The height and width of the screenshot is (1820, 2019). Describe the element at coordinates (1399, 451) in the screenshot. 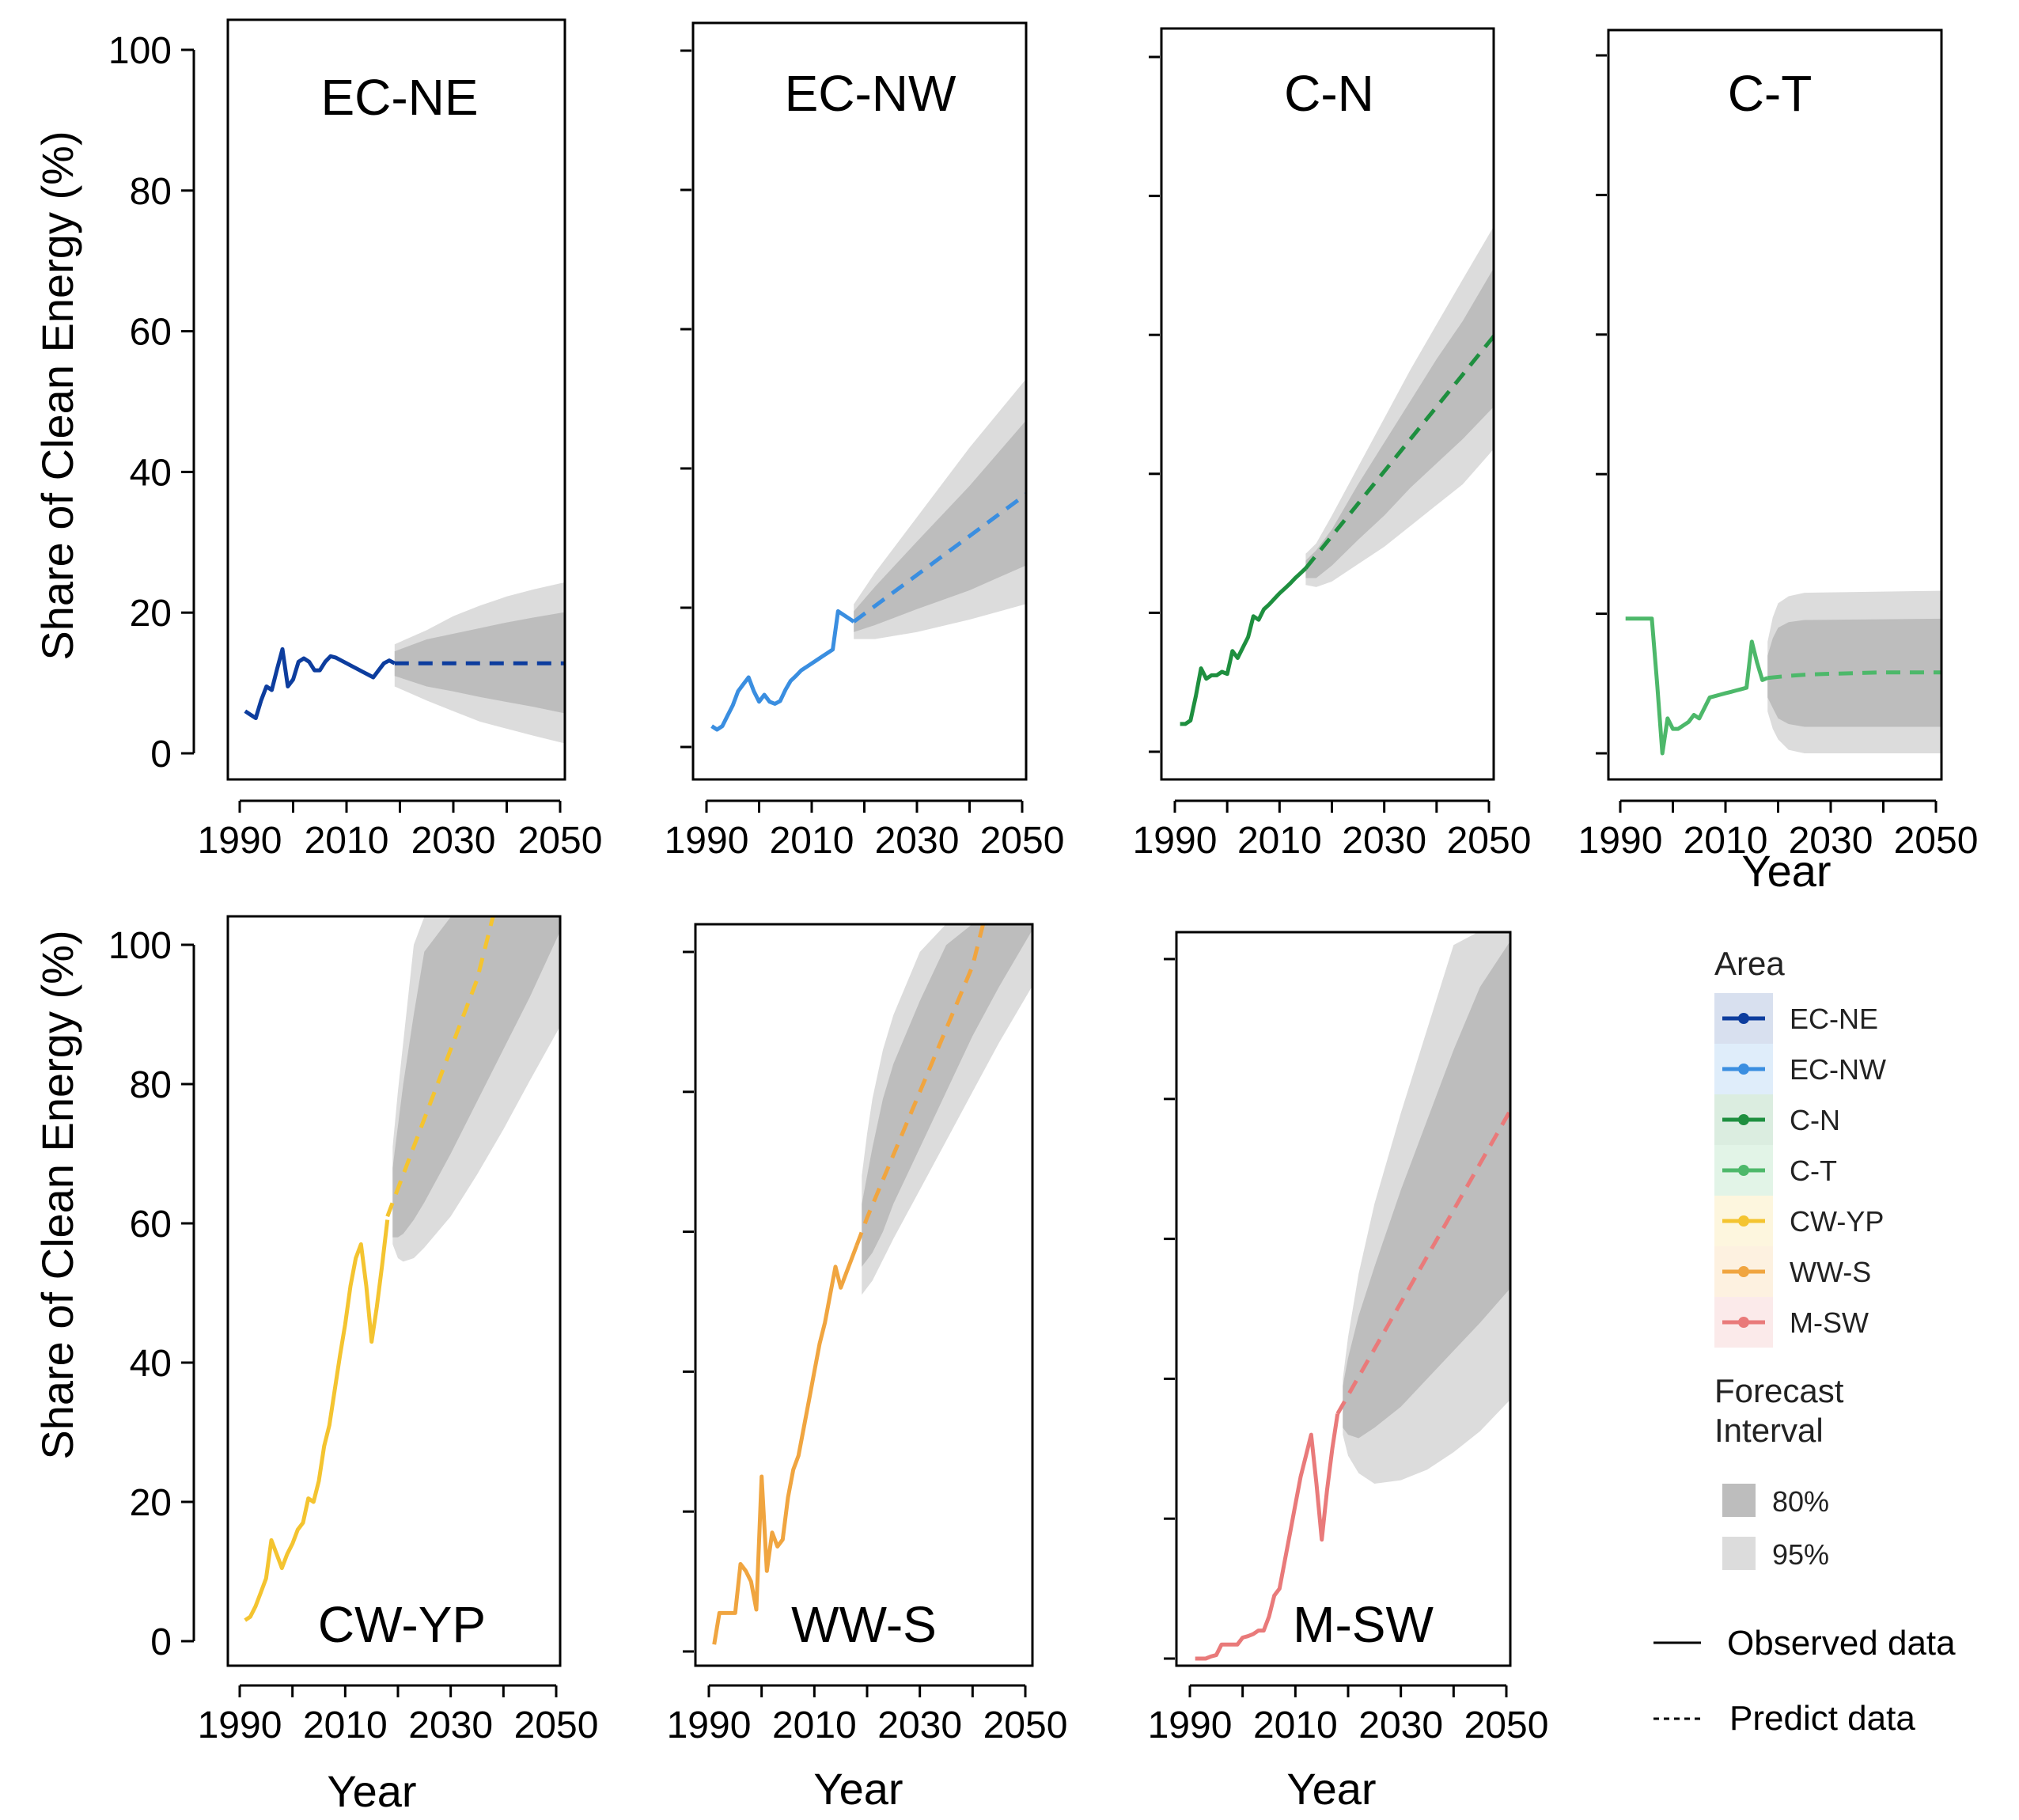

I see `predicted-line-c-n` at that location.